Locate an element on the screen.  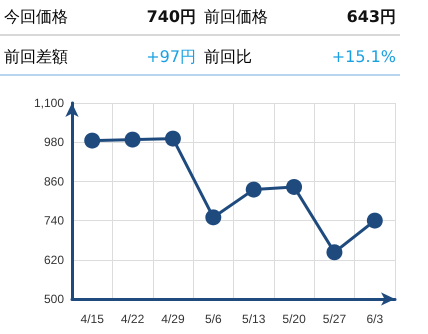
y-tick-label: 740 is located at coordinates (54, 221).